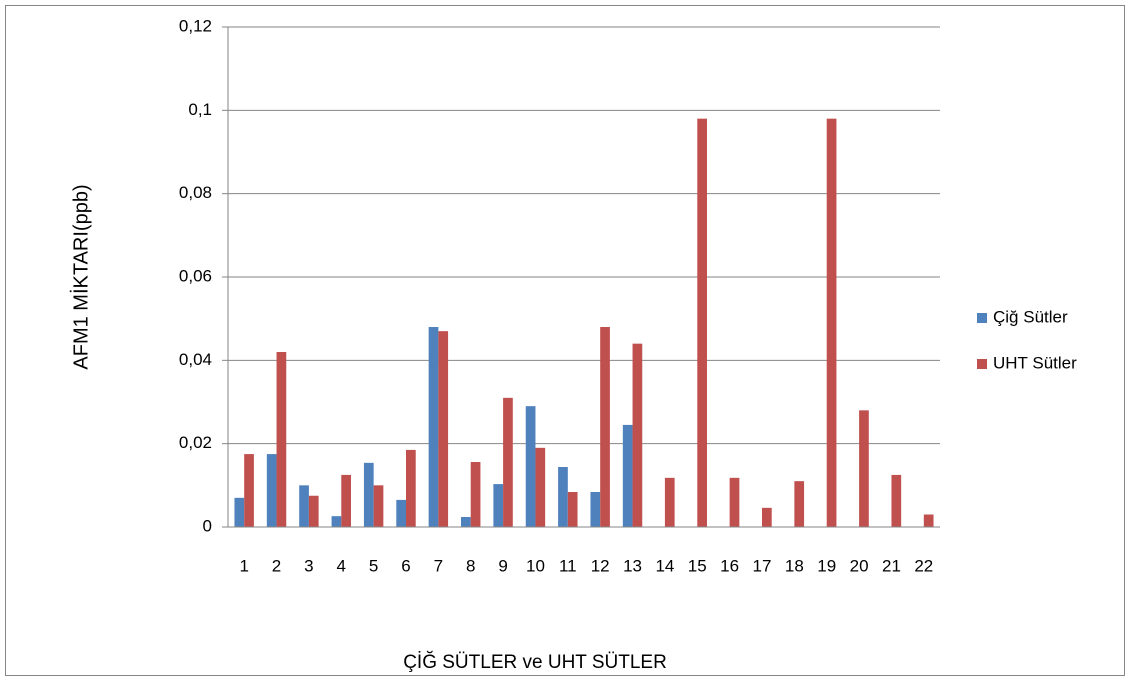 This screenshot has height=682, width=1131. What do you see at coordinates (568, 565) in the screenshot?
I see `x-tick-label: 11` at bounding box center [568, 565].